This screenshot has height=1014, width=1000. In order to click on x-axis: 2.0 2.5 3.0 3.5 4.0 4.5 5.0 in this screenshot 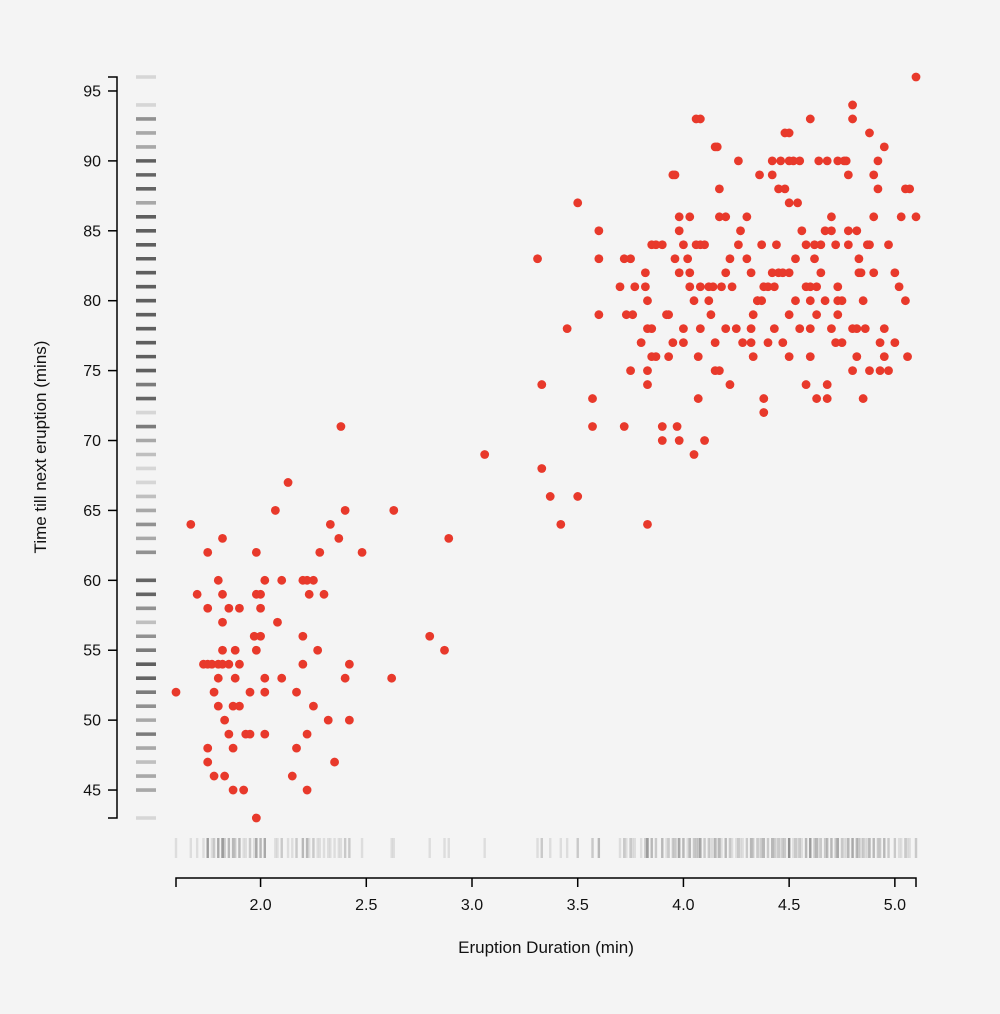, I will do `click(546, 895)`.